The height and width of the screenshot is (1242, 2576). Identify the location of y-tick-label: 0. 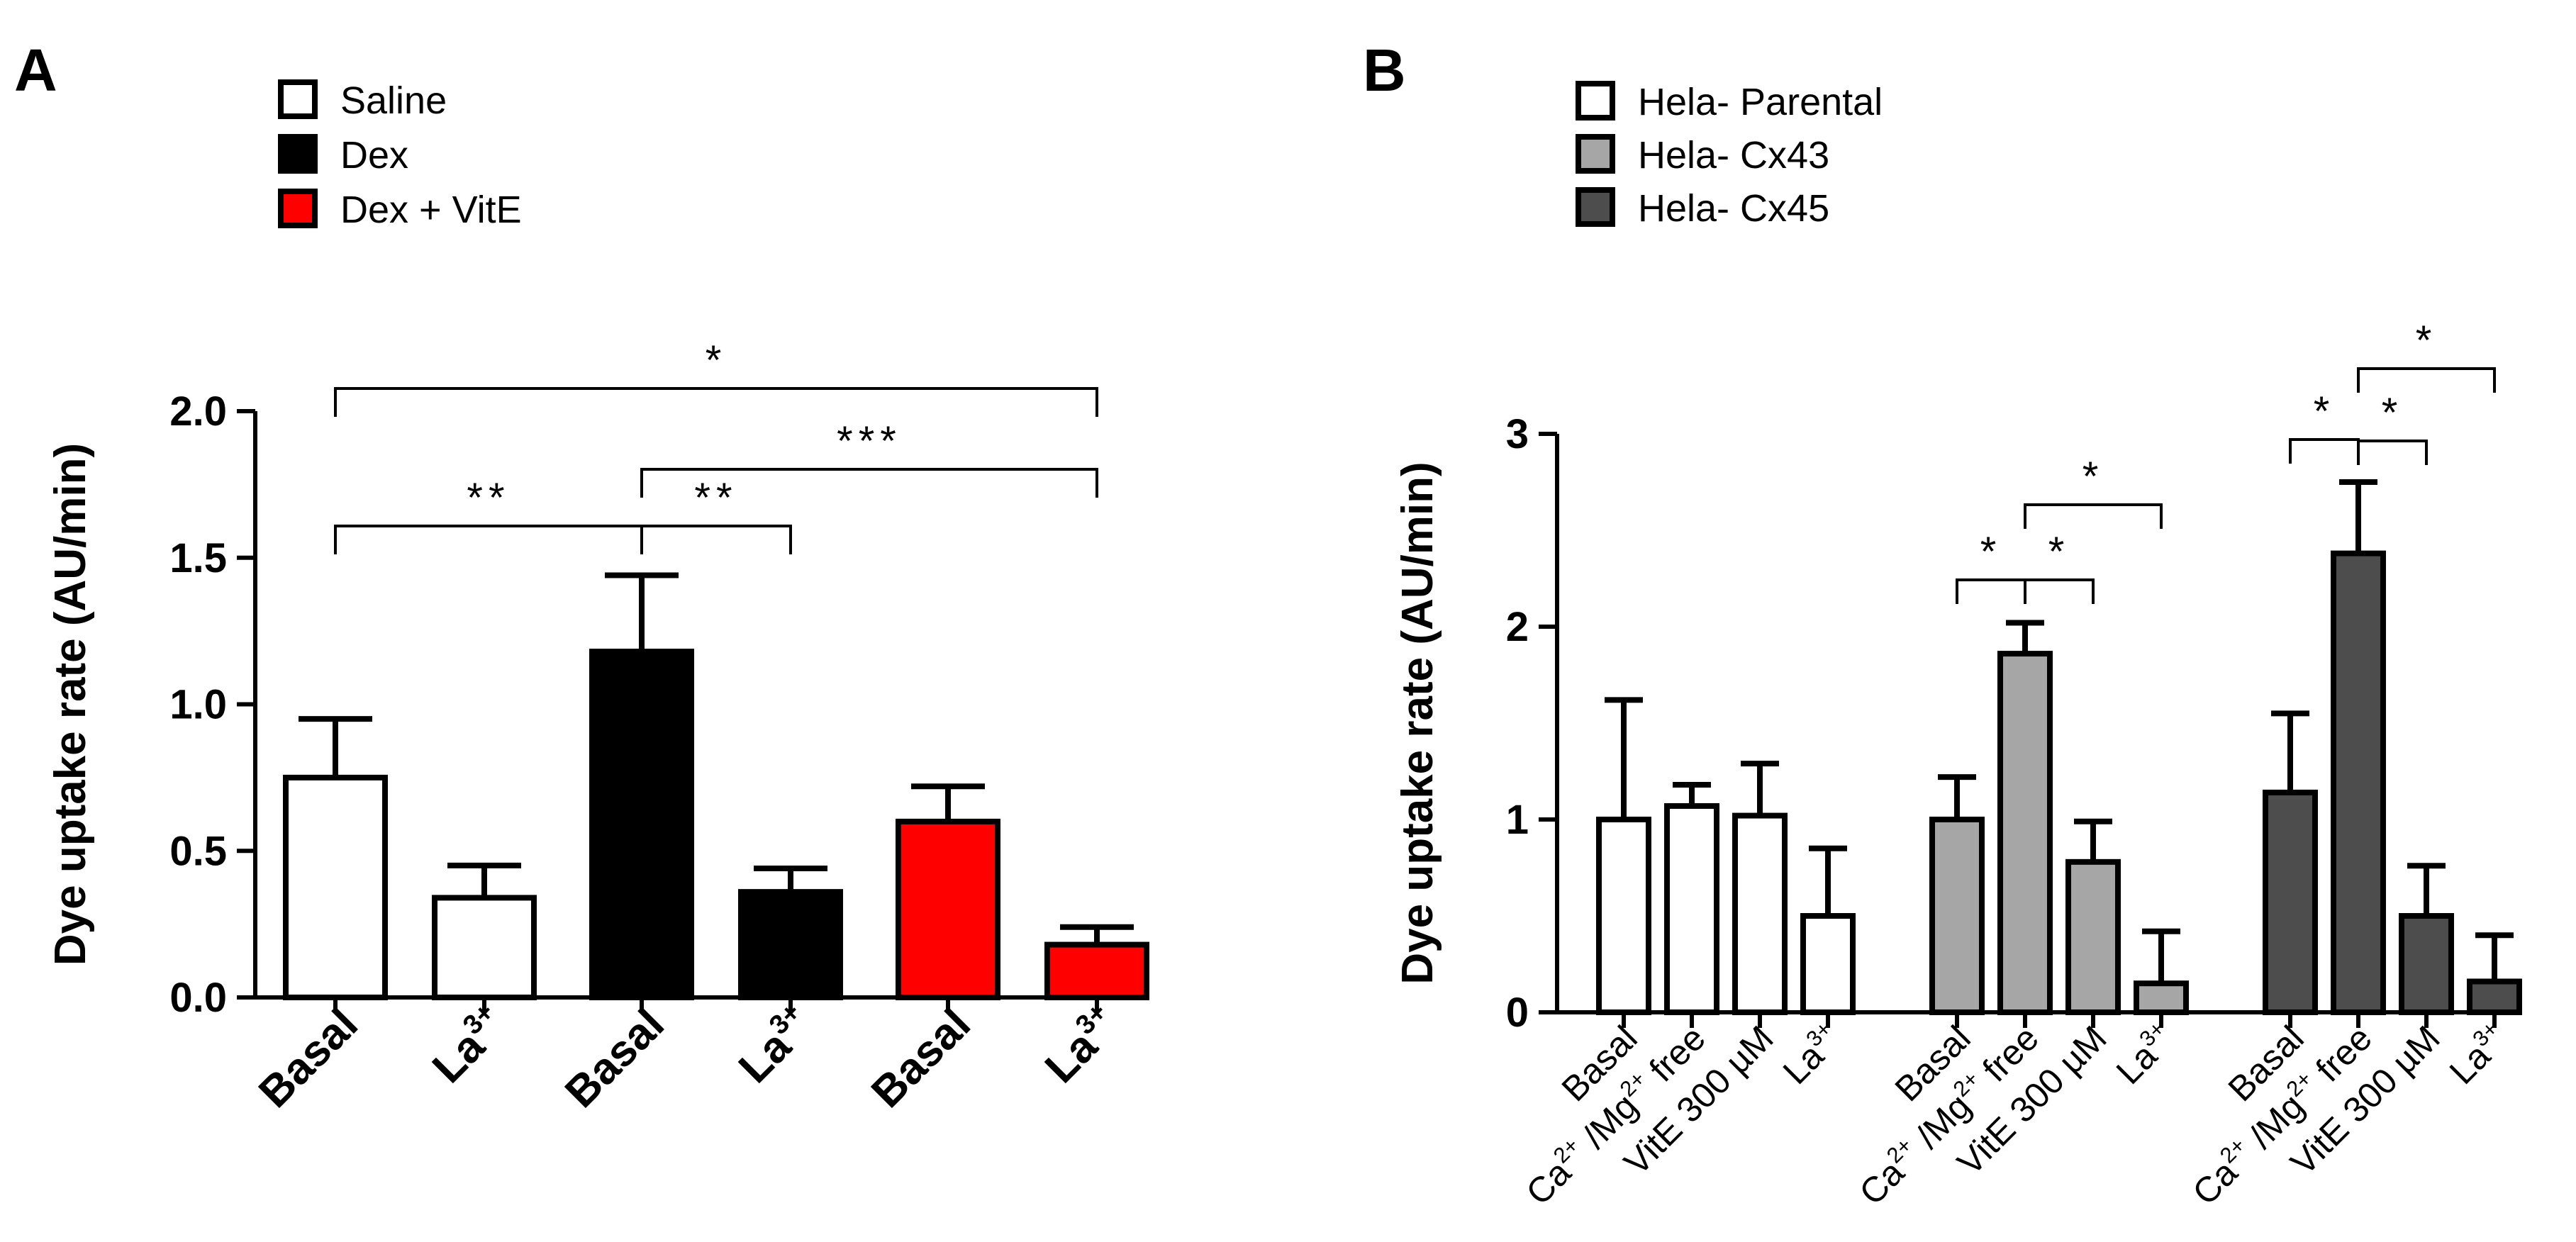
(1517, 1013).